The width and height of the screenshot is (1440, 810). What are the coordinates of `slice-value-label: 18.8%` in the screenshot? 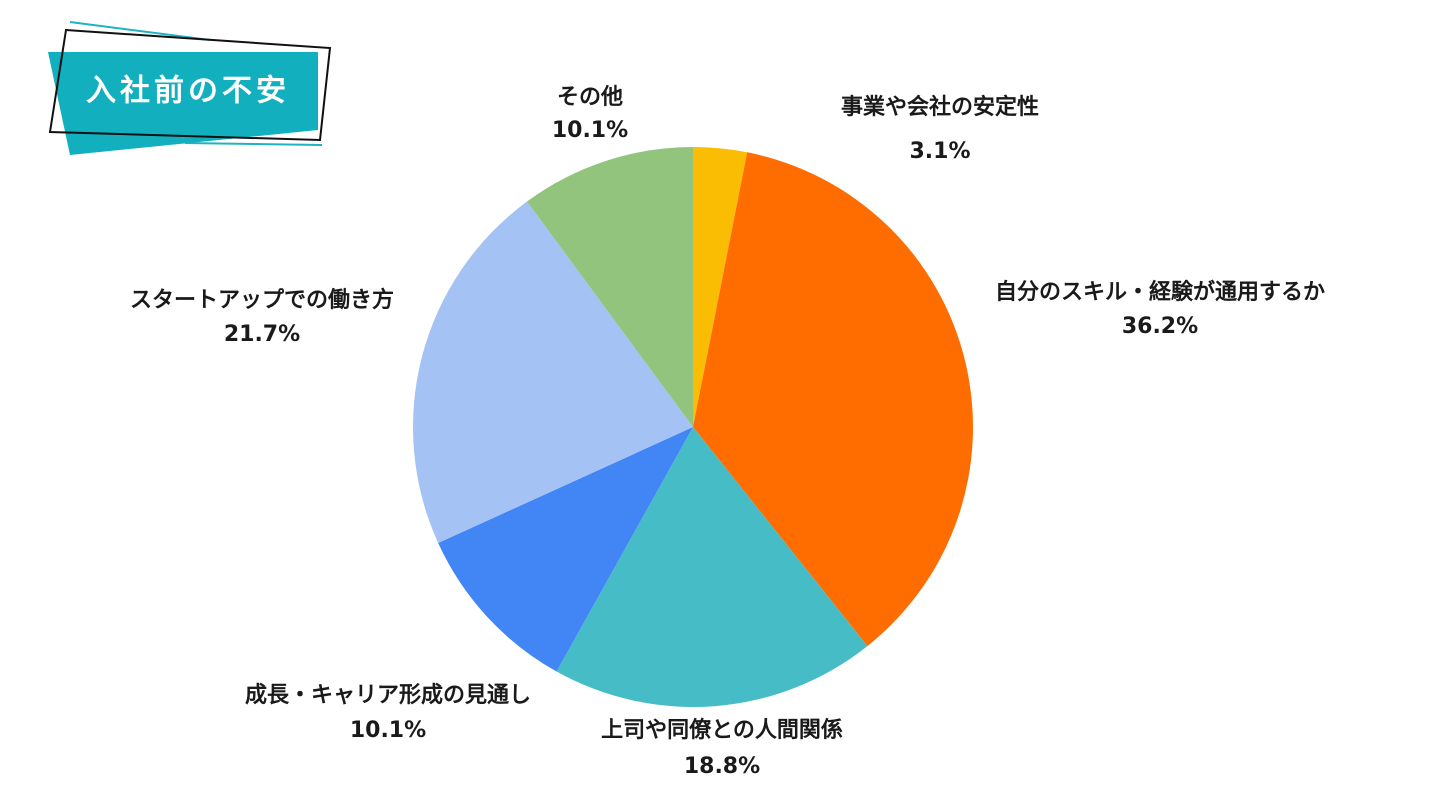 It's located at (722, 766).